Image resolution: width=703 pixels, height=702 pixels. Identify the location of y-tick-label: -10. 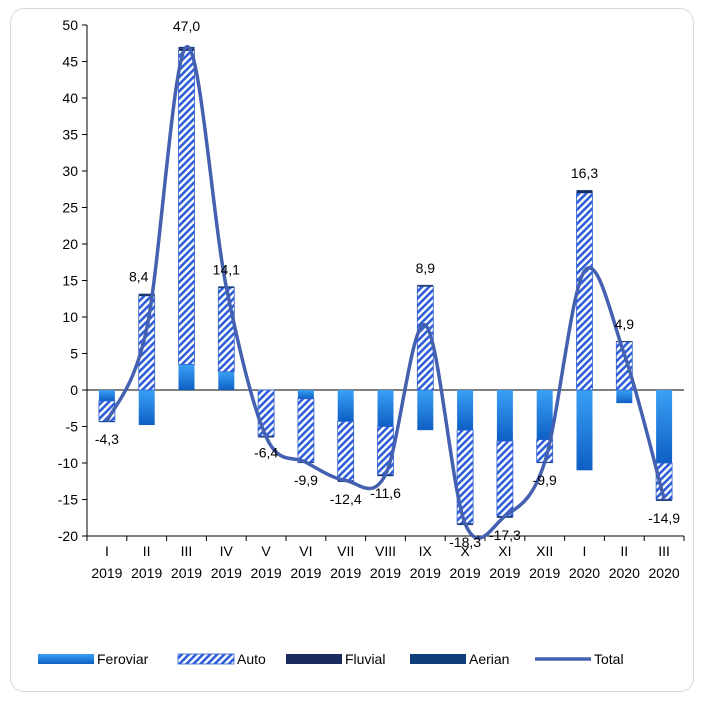
(68, 463).